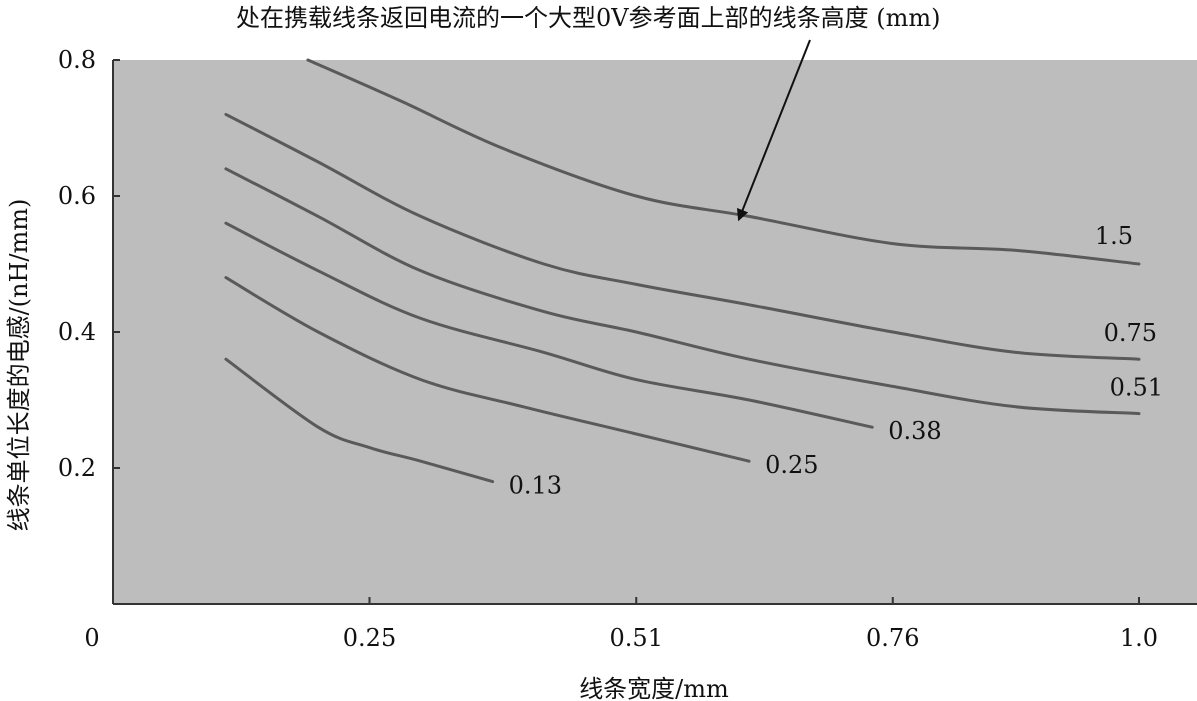 This screenshot has height=701, width=1197. What do you see at coordinates (892, 638) in the screenshot?
I see `x-tick-label: 0.76` at bounding box center [892, 638].